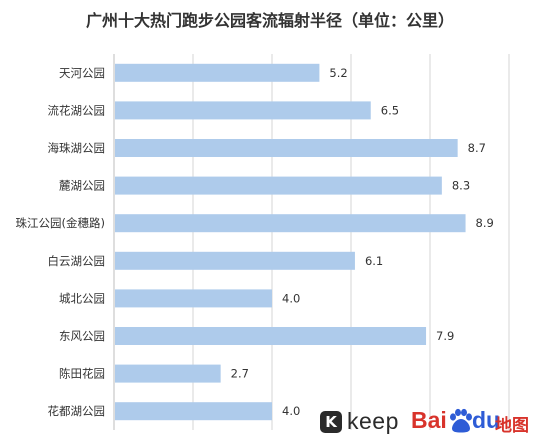 The height and width of the screenshot is (448, 539). I want to click on category-label: 流花湖公园, so click(77, 110).